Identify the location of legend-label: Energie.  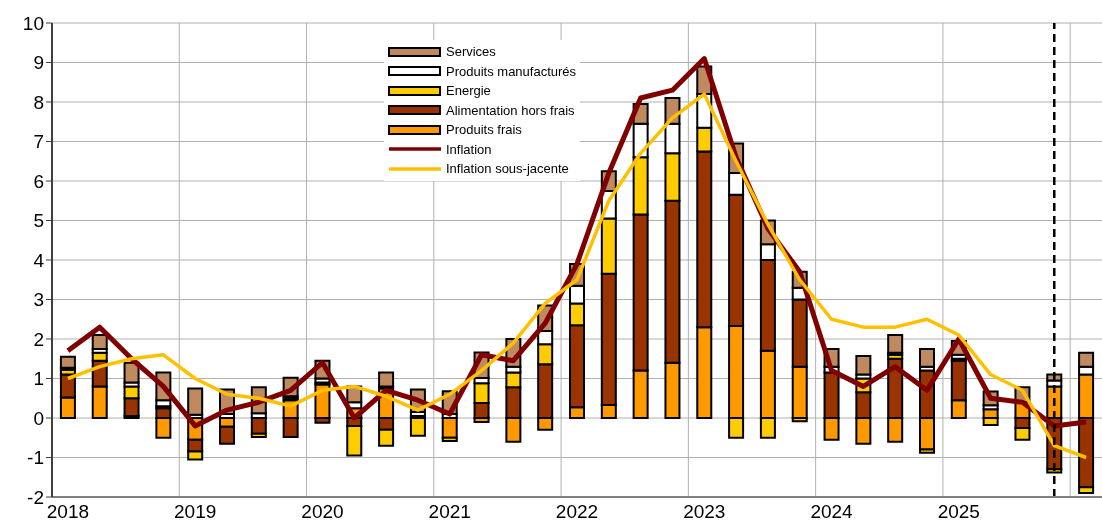
(468, 91).